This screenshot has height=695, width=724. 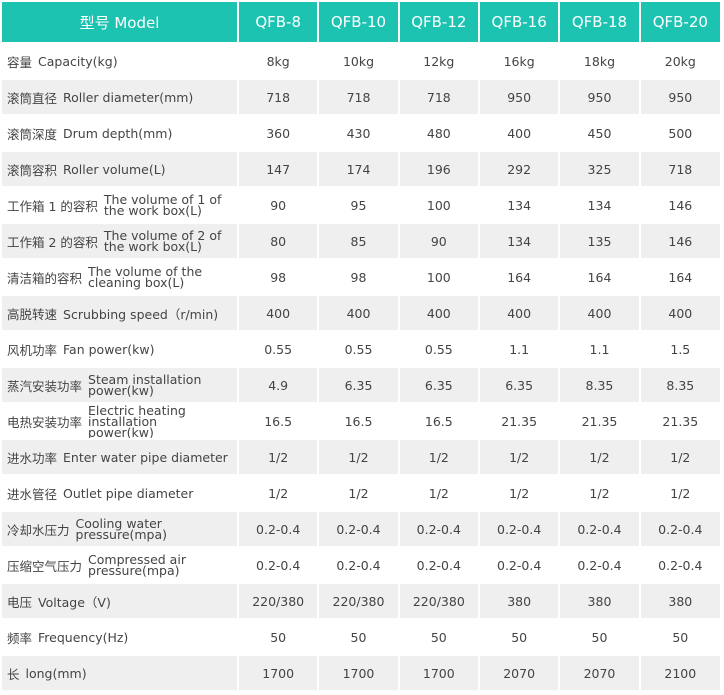 What do you see at coordinates (137, 565) in the screenshot?
I see `row-label-en: Compressed air pressure(mpa)` at bounding box center [137, 565].